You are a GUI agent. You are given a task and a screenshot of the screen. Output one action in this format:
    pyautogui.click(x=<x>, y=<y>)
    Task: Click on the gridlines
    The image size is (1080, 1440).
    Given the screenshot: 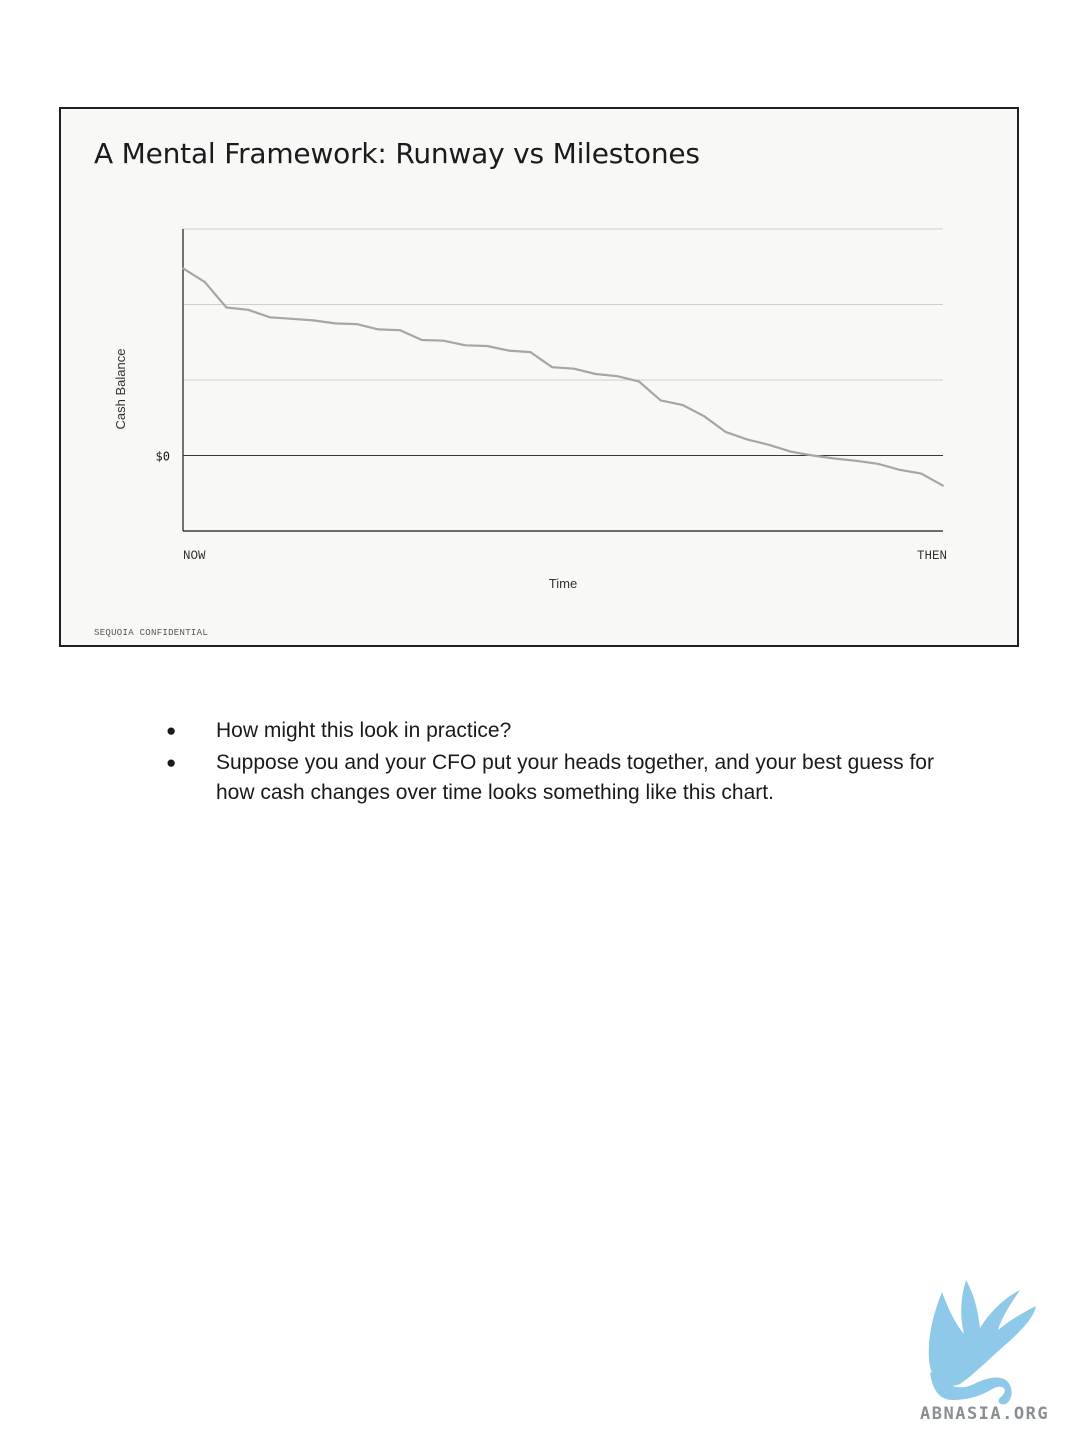 What is the action you would take?
    pyautogui.click(x=563, y=304)
    